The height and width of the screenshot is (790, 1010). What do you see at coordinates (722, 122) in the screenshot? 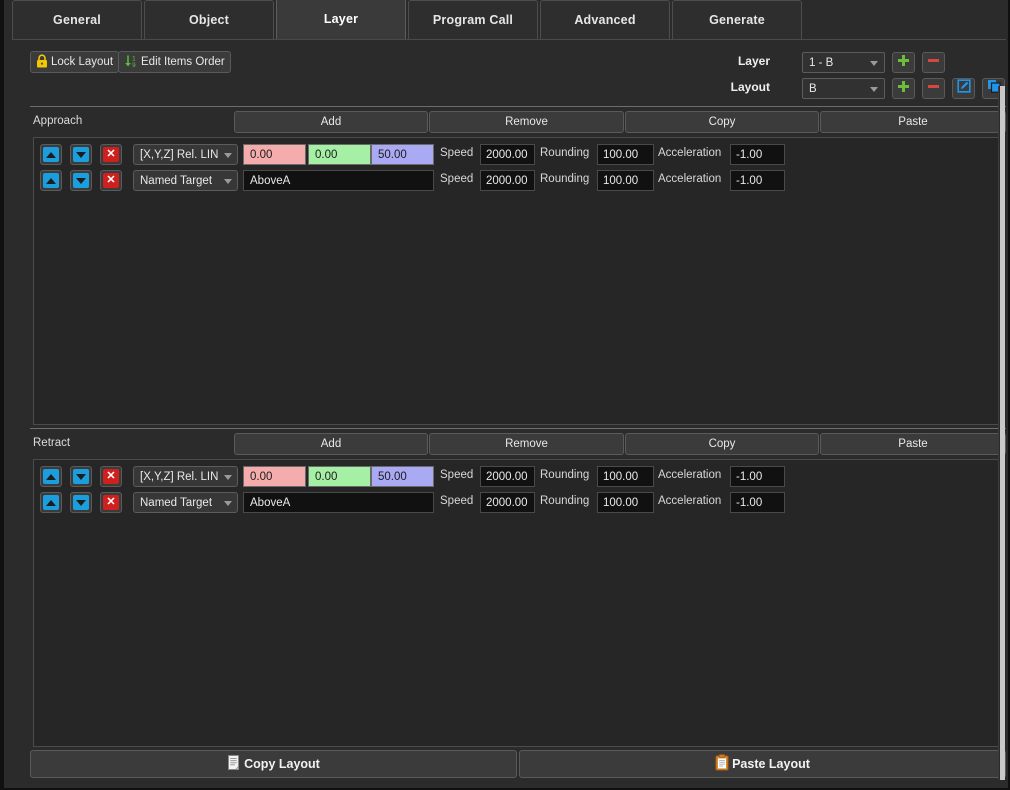
I see `approach-copy-button: Copy` at bounding box center [722, 122].